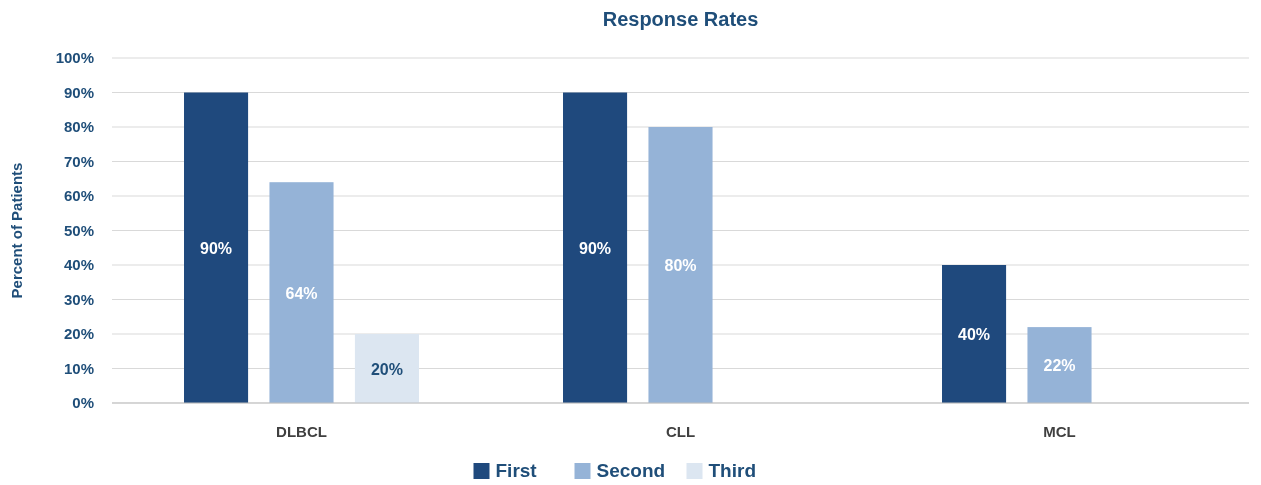 Image resolution: width=1261 pixels, height=485 pixels. What do you see at coordinates (78, 264) in the screenshot?
I see `y-tick-label: 40%` at bounding box center [78, 264].